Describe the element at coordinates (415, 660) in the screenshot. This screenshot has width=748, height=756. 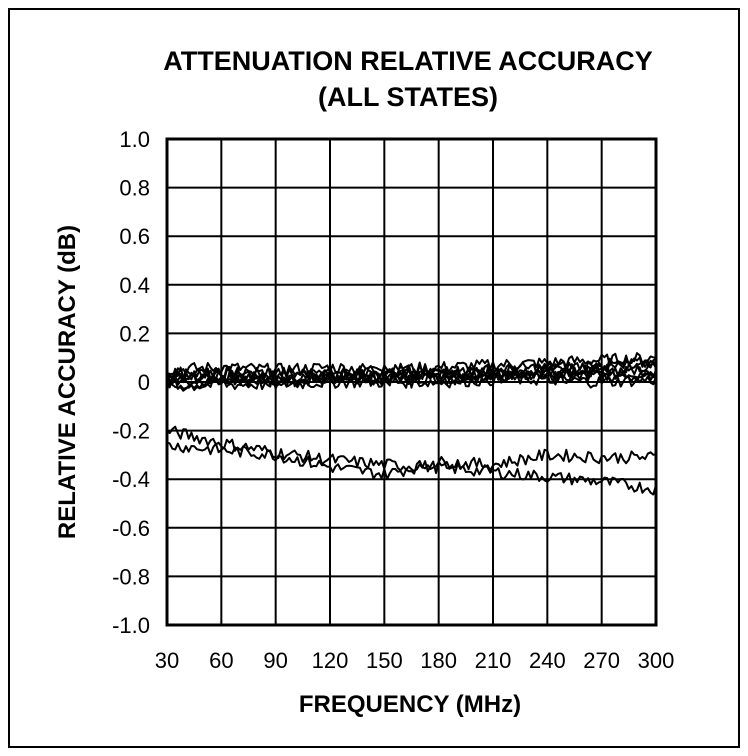
I see `x-tick-labels: 30 60 90 120 150 180 210 240 270 300` at that location.